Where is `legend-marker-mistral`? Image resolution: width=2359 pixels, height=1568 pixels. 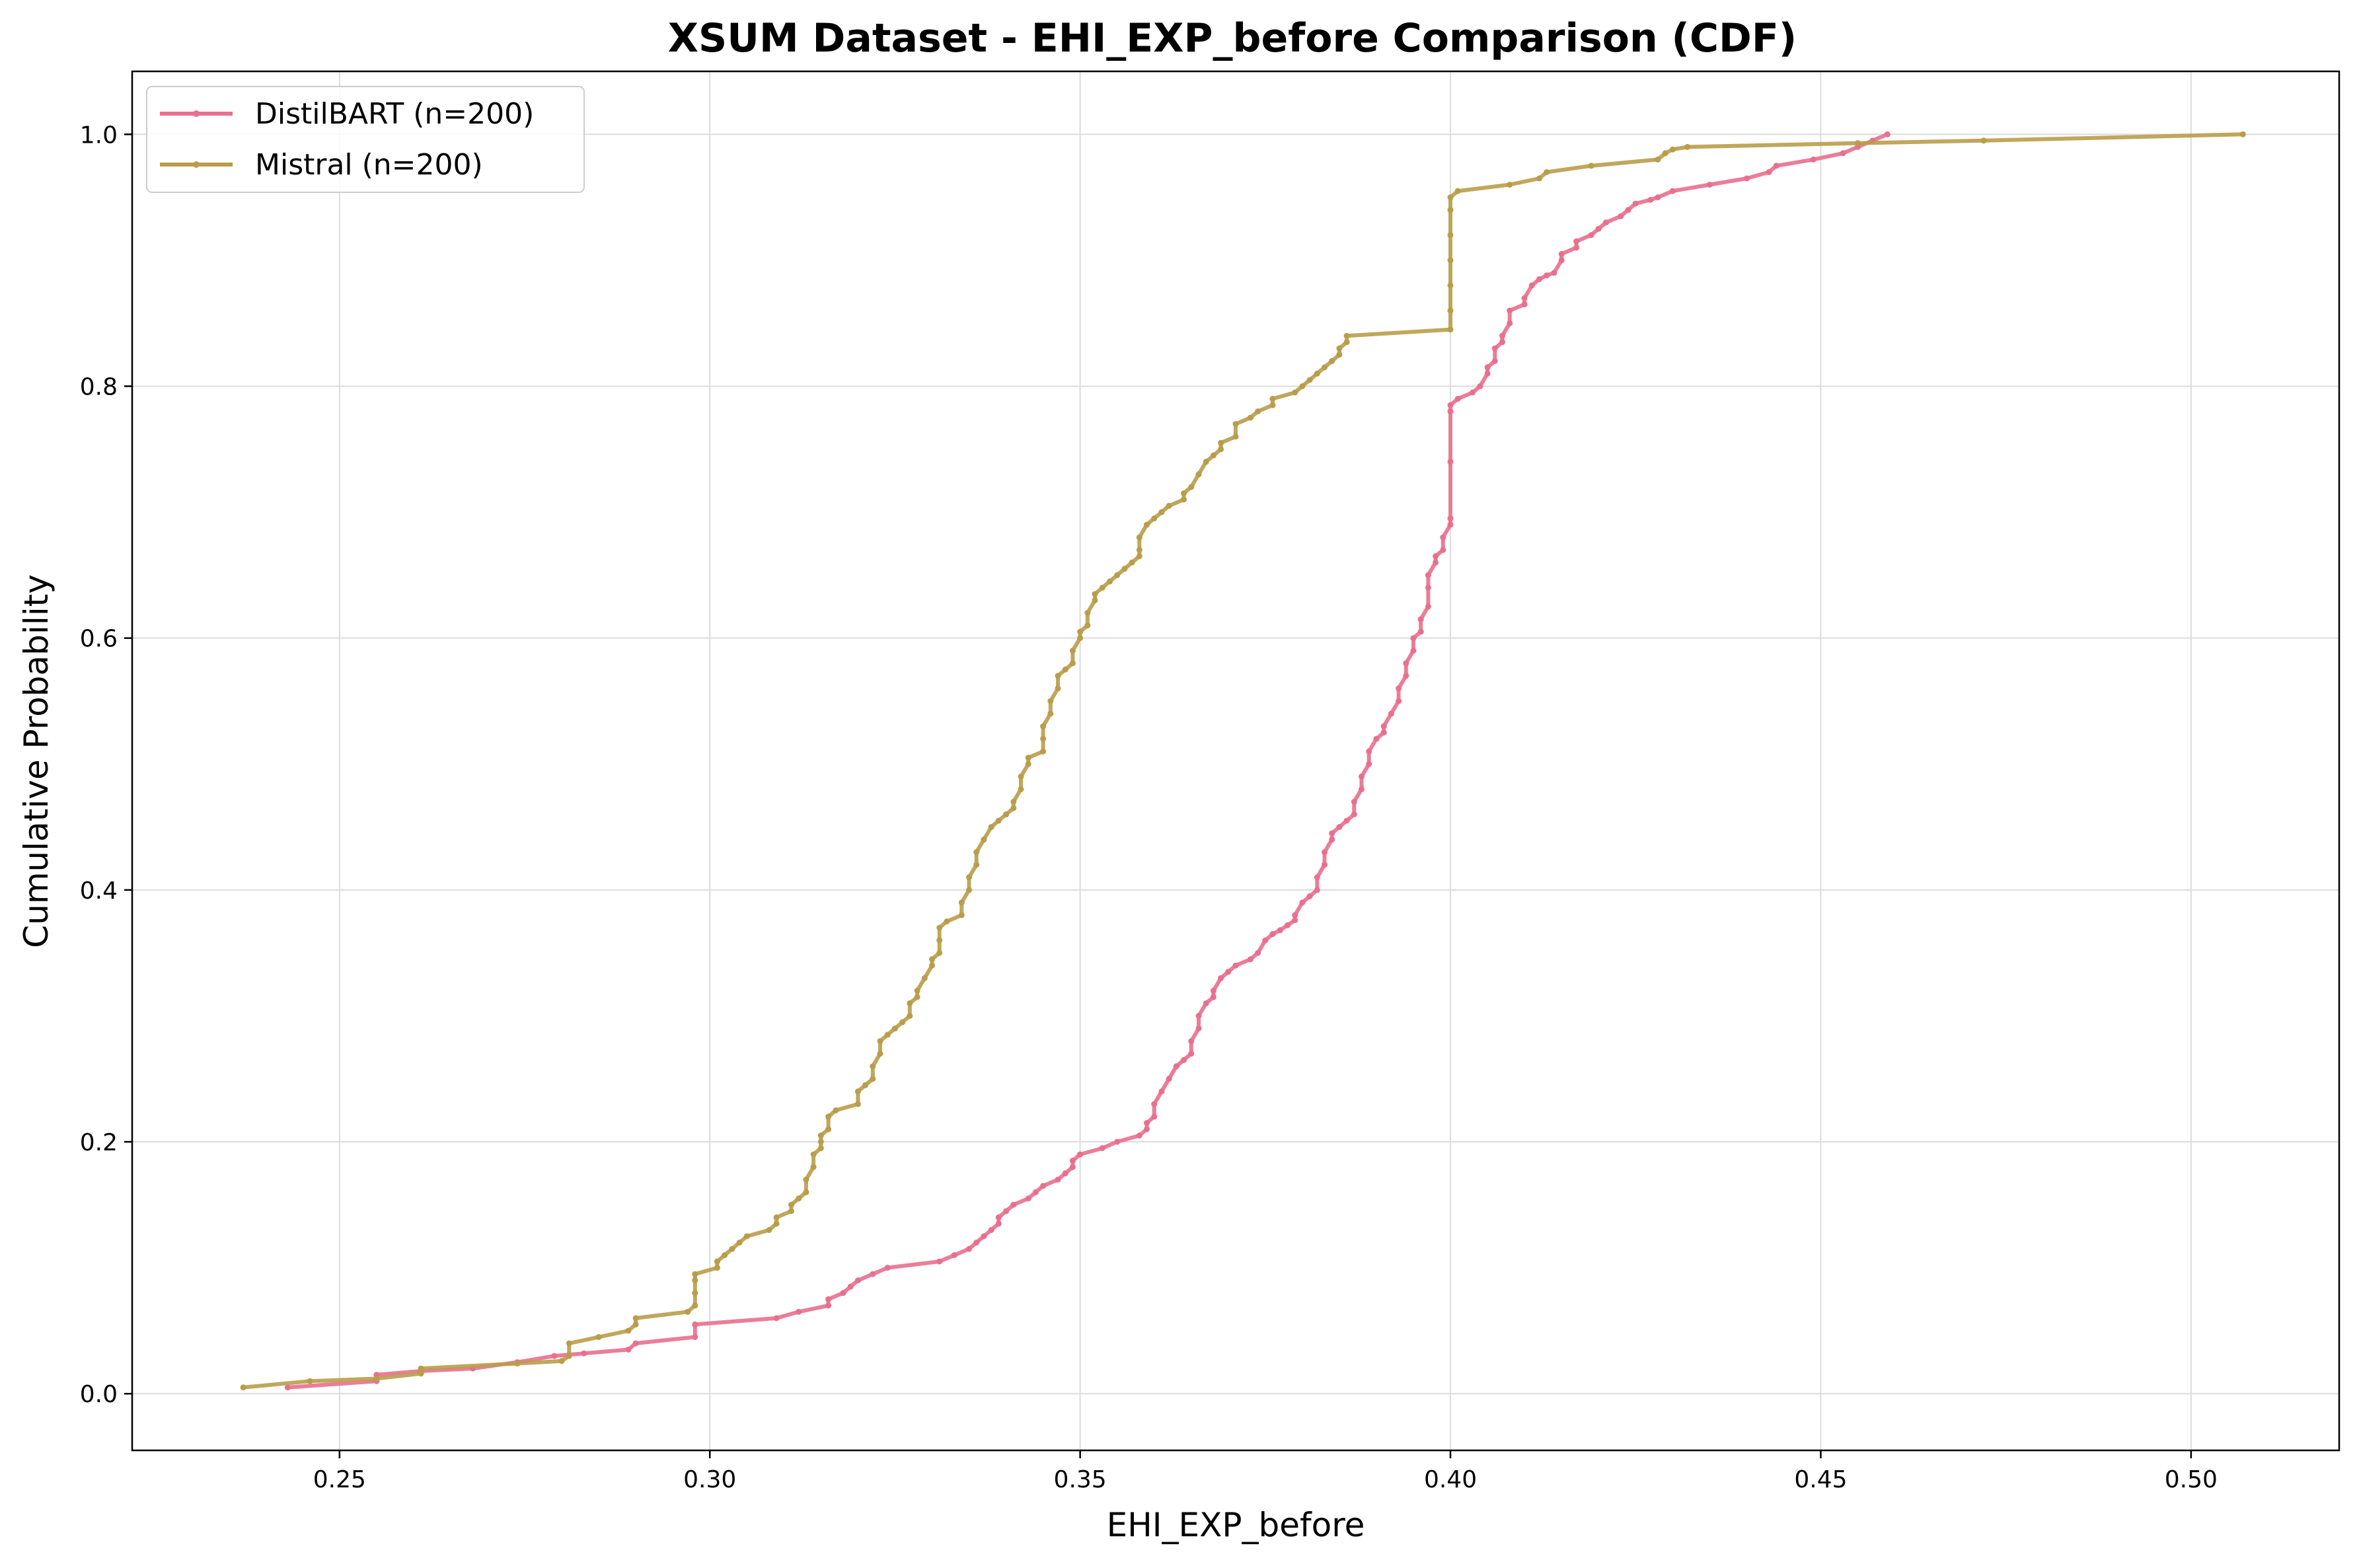 legend-marker-mistral is located at coordinates (196, 164).